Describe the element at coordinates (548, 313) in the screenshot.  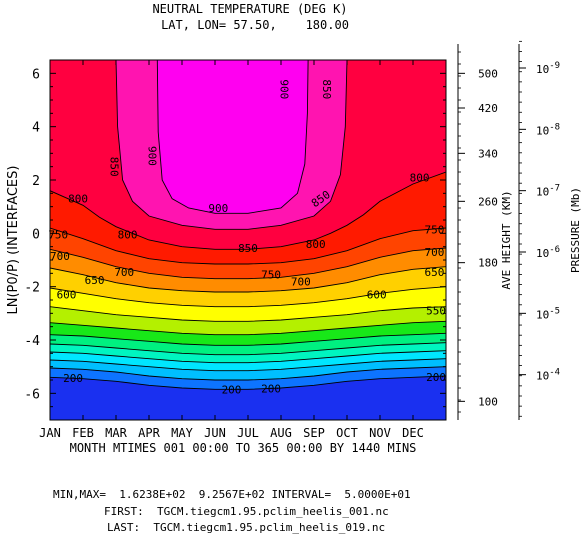
I see `pressure-tick-label: 10⁻⁵` at that location.